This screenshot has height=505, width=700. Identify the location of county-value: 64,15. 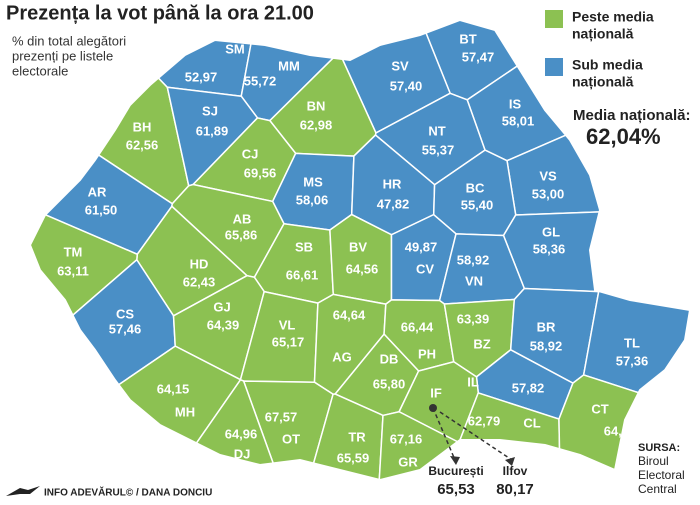
(173, 388).